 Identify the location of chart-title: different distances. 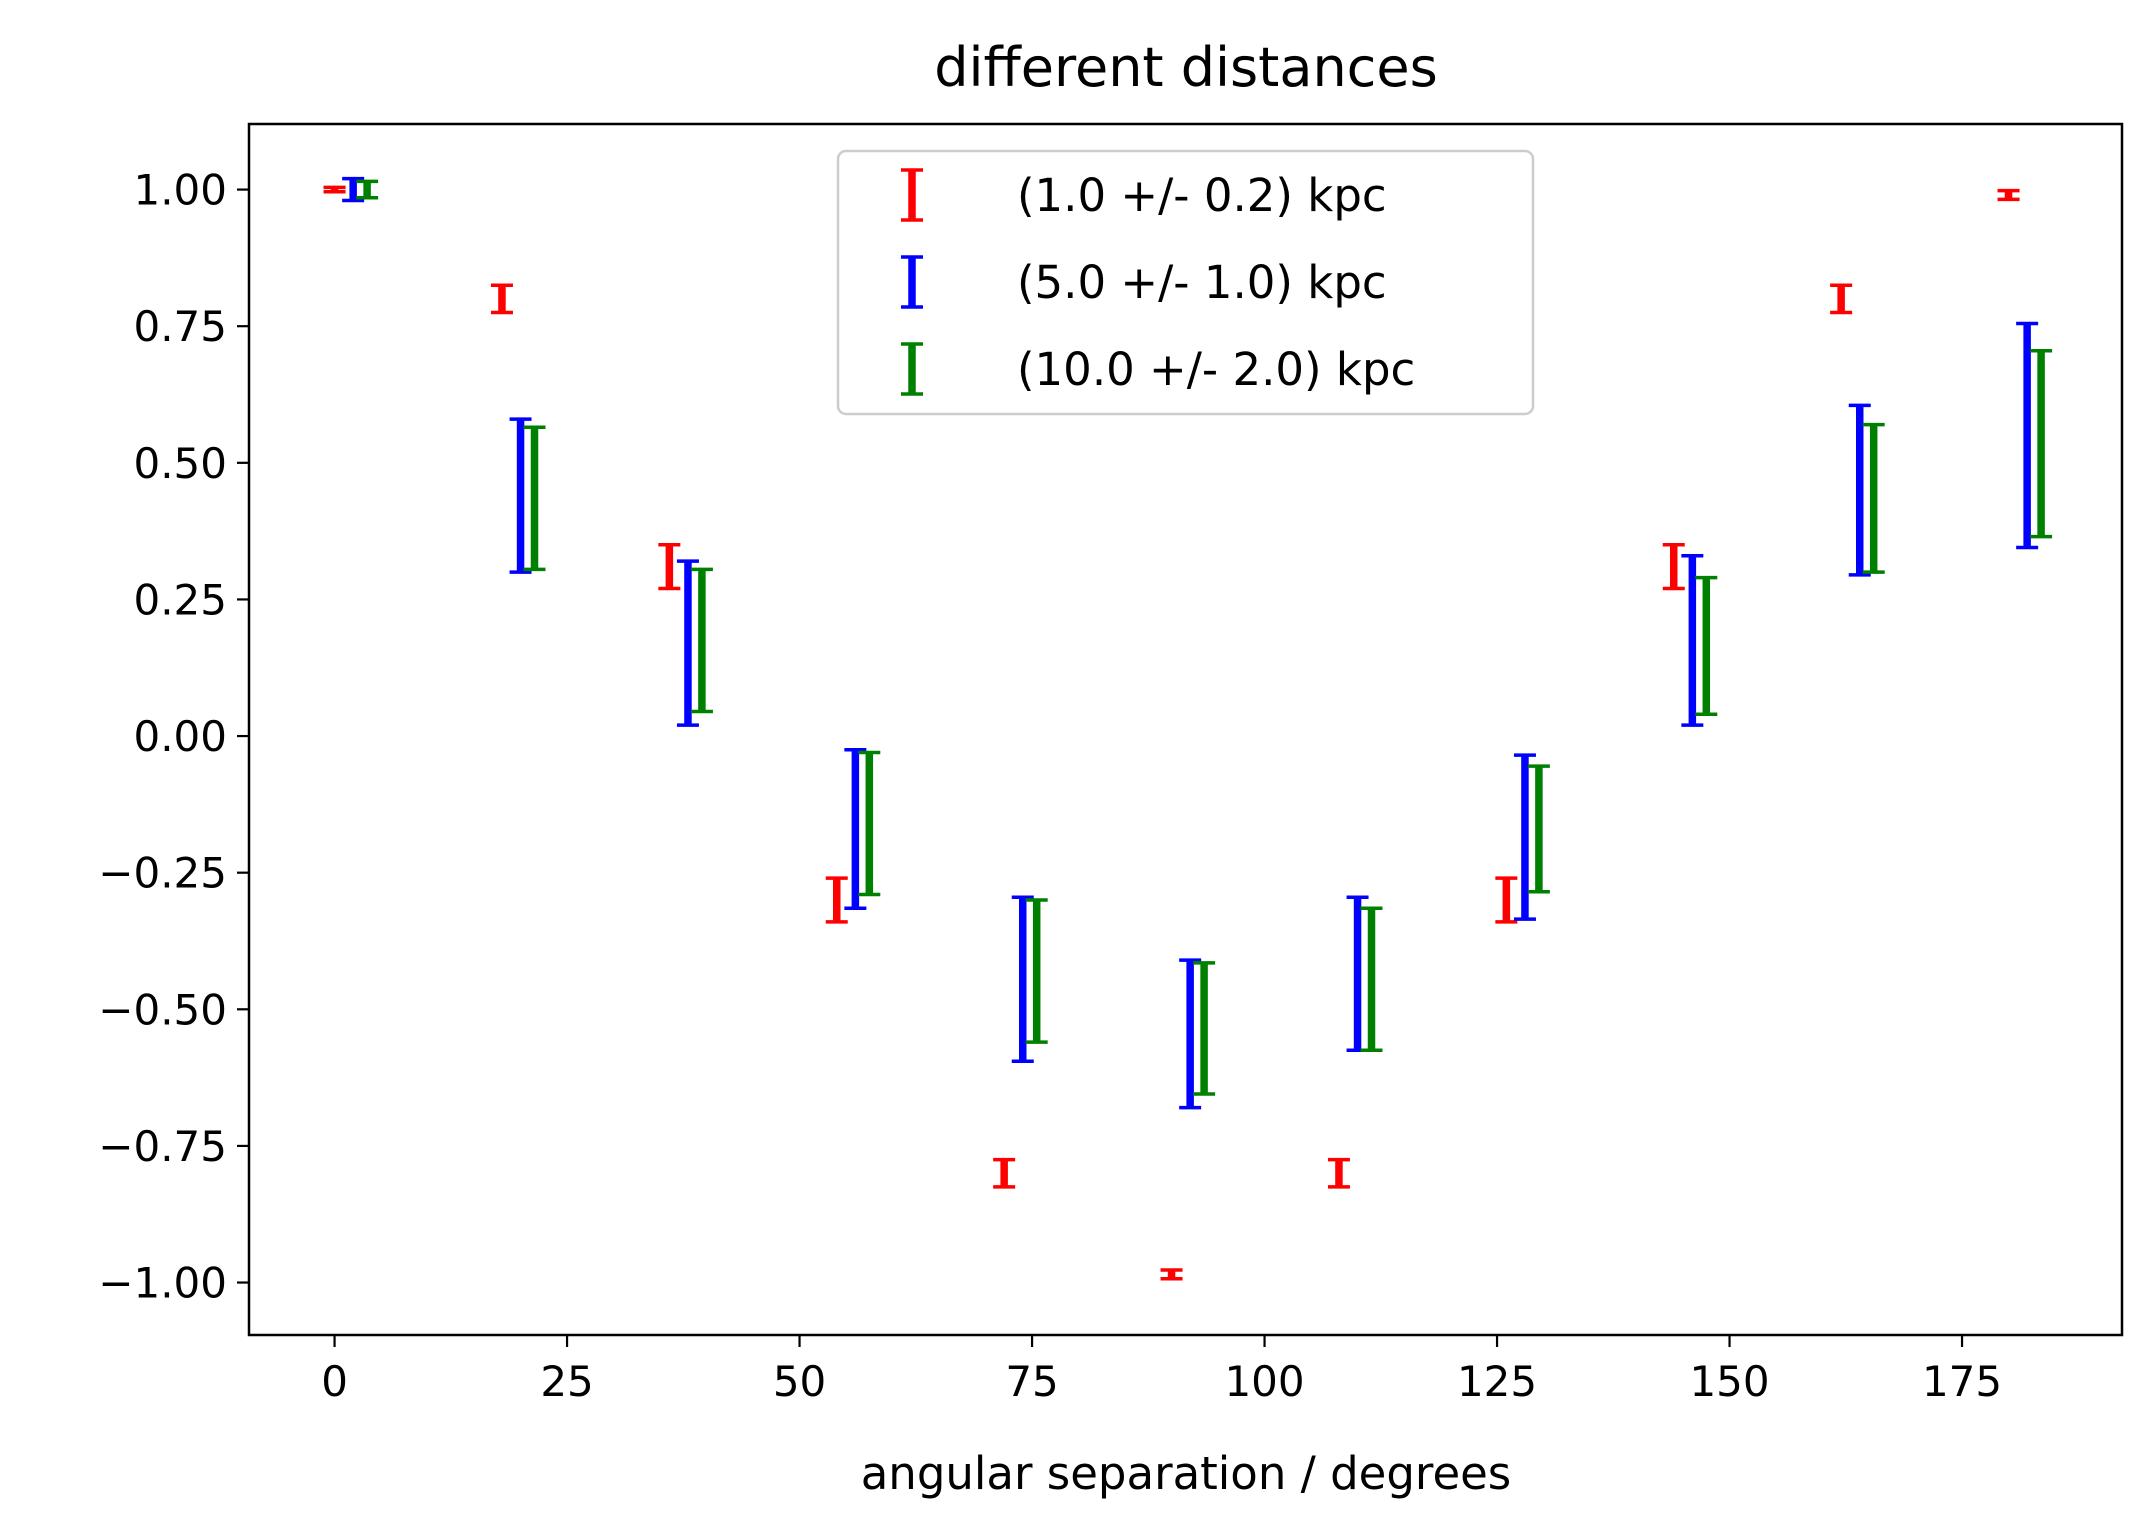
(1185, 67).